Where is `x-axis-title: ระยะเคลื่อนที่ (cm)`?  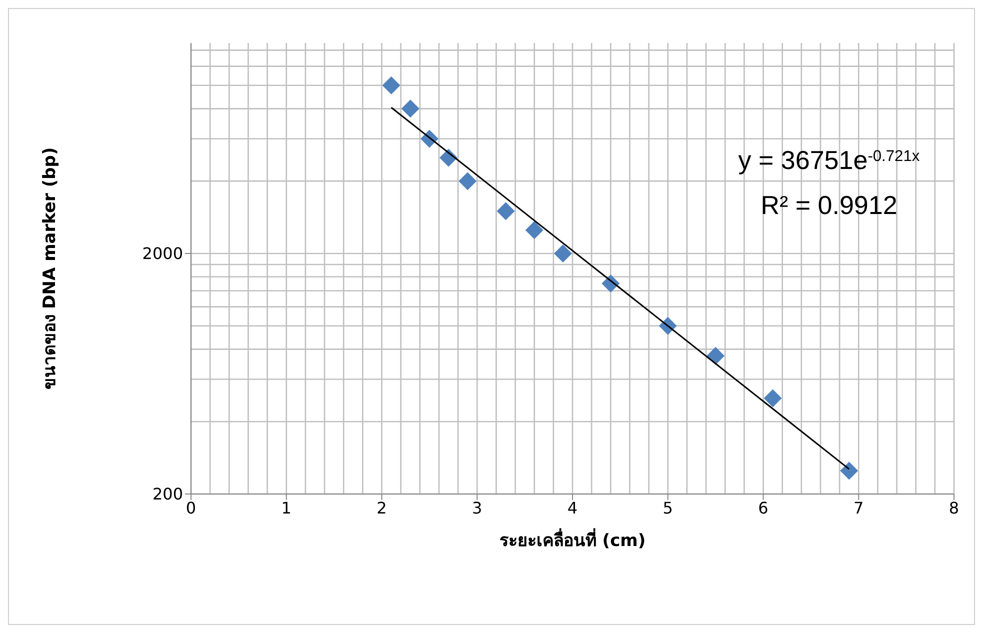
x-axis-title: ระยะเคลื่อนที่ (cm) is located at coordinates (572, 539).